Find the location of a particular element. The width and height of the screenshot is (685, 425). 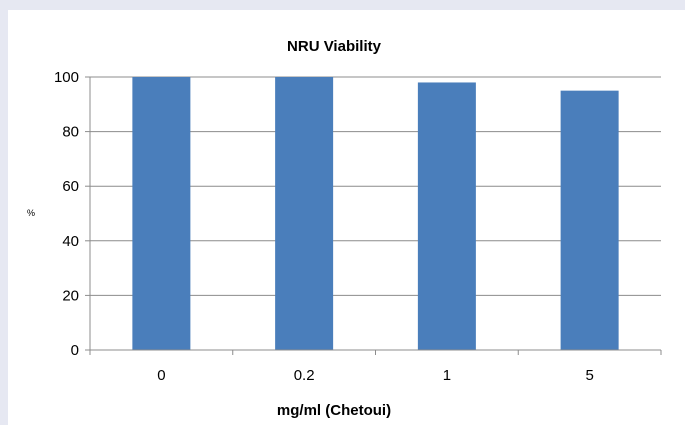

y-tick-label-0: 0 is located at coordinates (75, 350).